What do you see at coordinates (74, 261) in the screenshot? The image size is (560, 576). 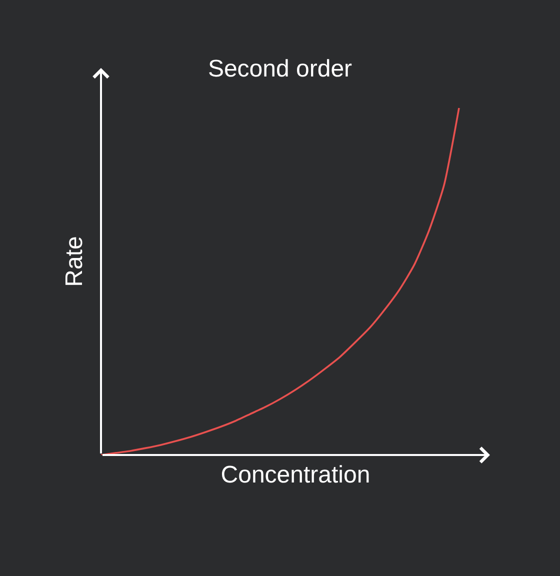 I see `y-axis-title: Rate` at bounding box center [74, 261].